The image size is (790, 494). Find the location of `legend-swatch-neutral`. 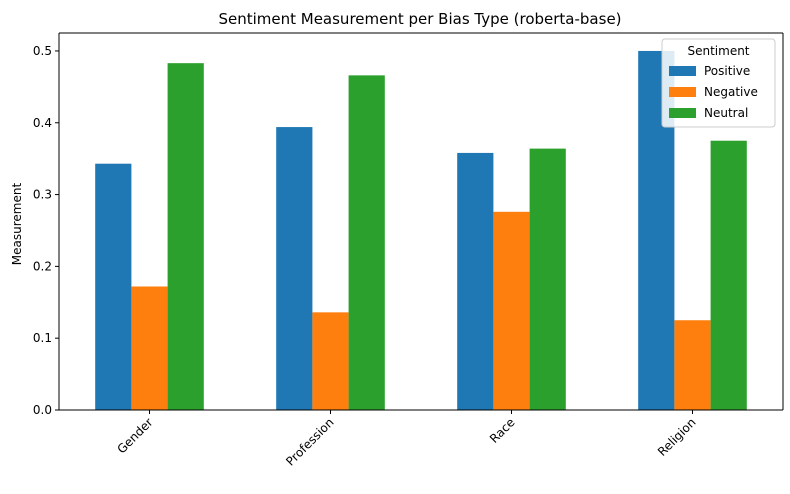

legend-swatch-neutral is located at coordinates (682, 113).